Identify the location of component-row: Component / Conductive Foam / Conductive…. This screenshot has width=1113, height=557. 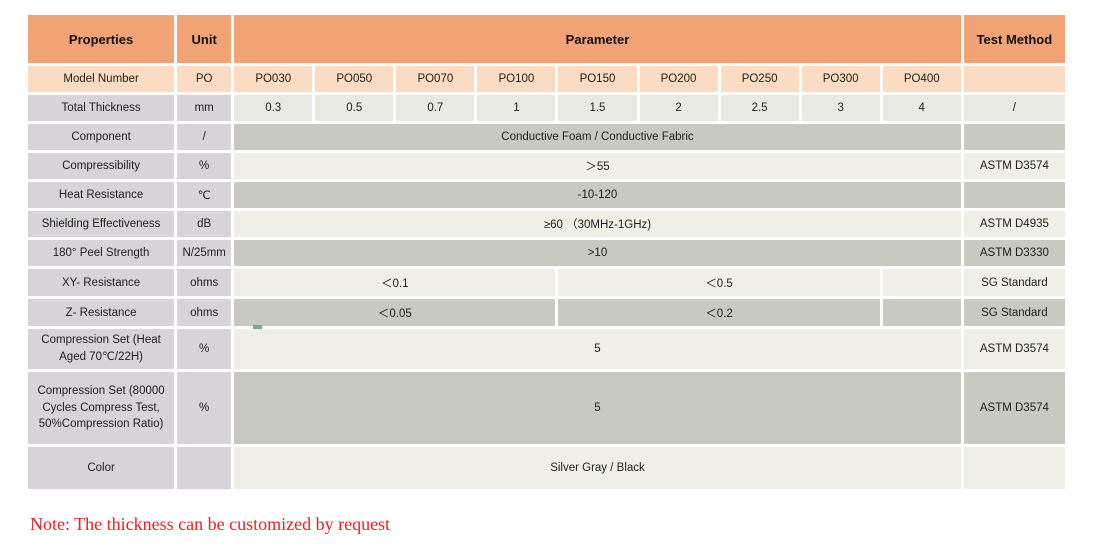
(546, 137).